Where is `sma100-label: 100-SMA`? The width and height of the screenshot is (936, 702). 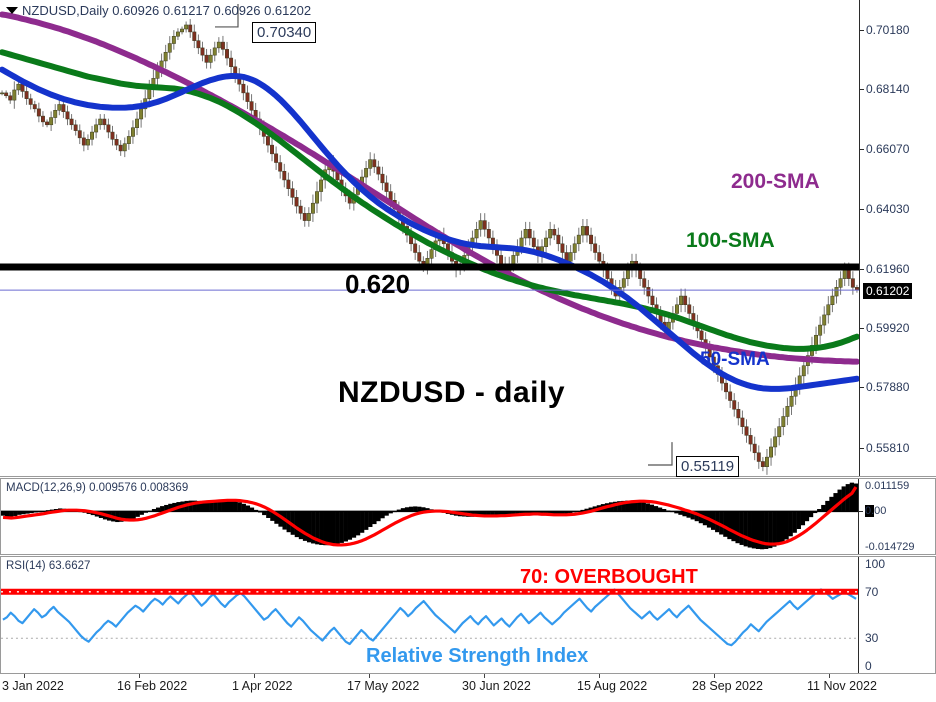
sma100-label: 100-SMA is located at coordinates (730, 240).